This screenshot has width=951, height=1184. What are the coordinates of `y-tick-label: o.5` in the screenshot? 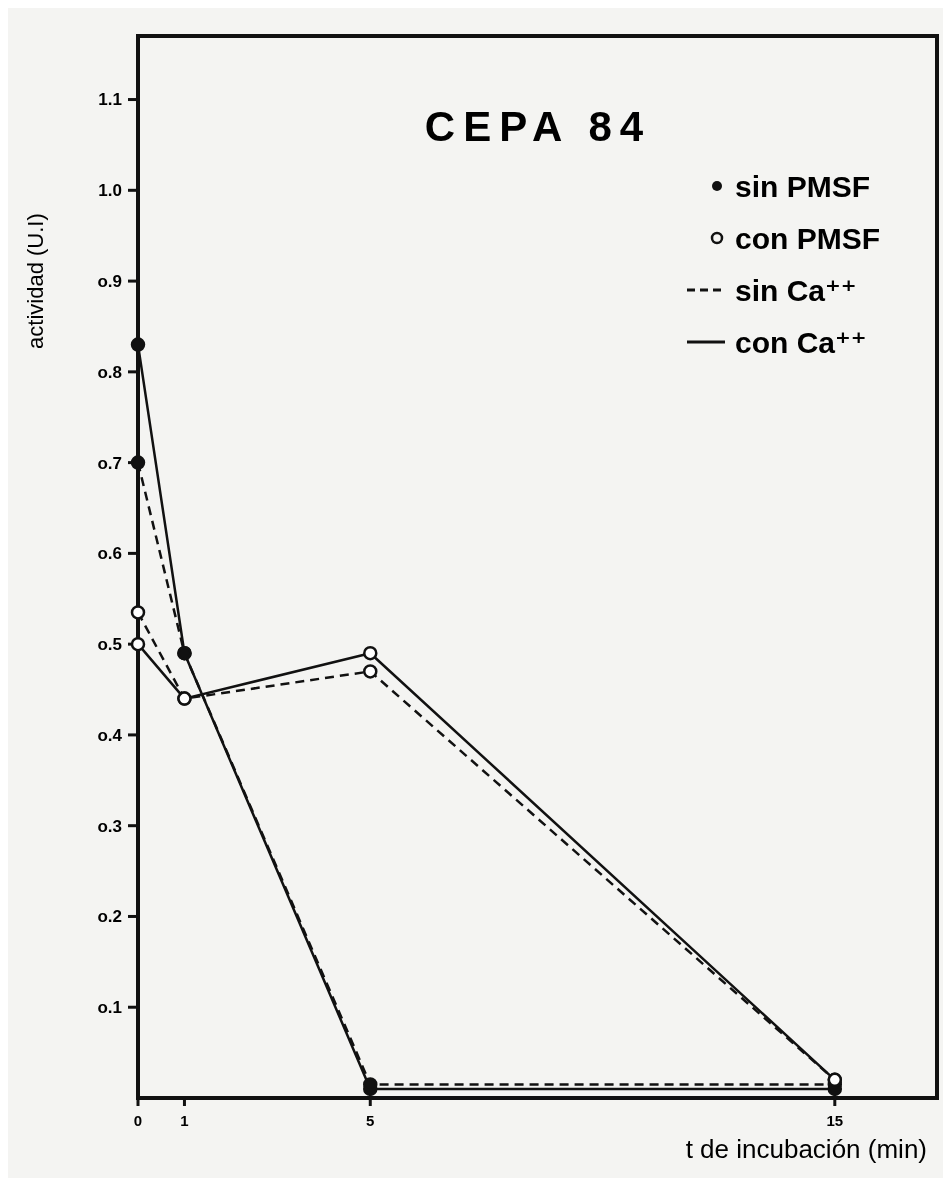 It's located at (109, 645).